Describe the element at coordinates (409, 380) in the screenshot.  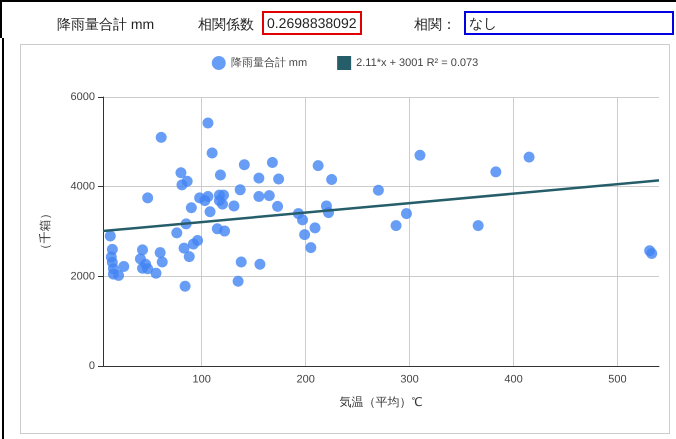
I see `x-tick-label: 300` at that location.